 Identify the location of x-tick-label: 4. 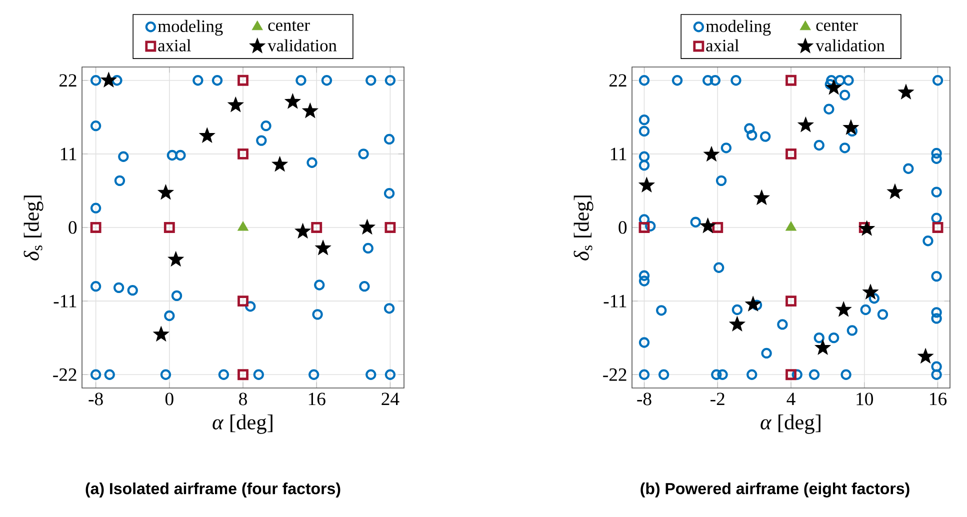
(791, 398).